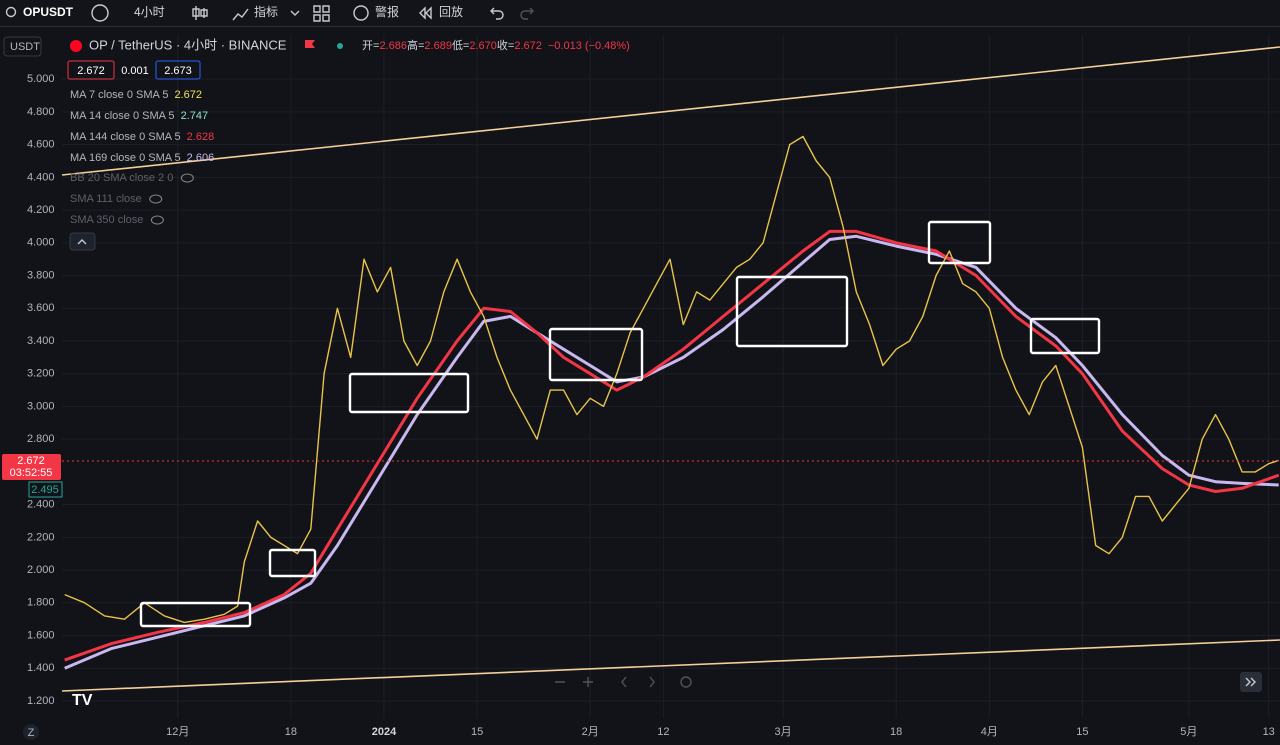  I want to click on ohlc-value: 2.686, so click(393, 46).